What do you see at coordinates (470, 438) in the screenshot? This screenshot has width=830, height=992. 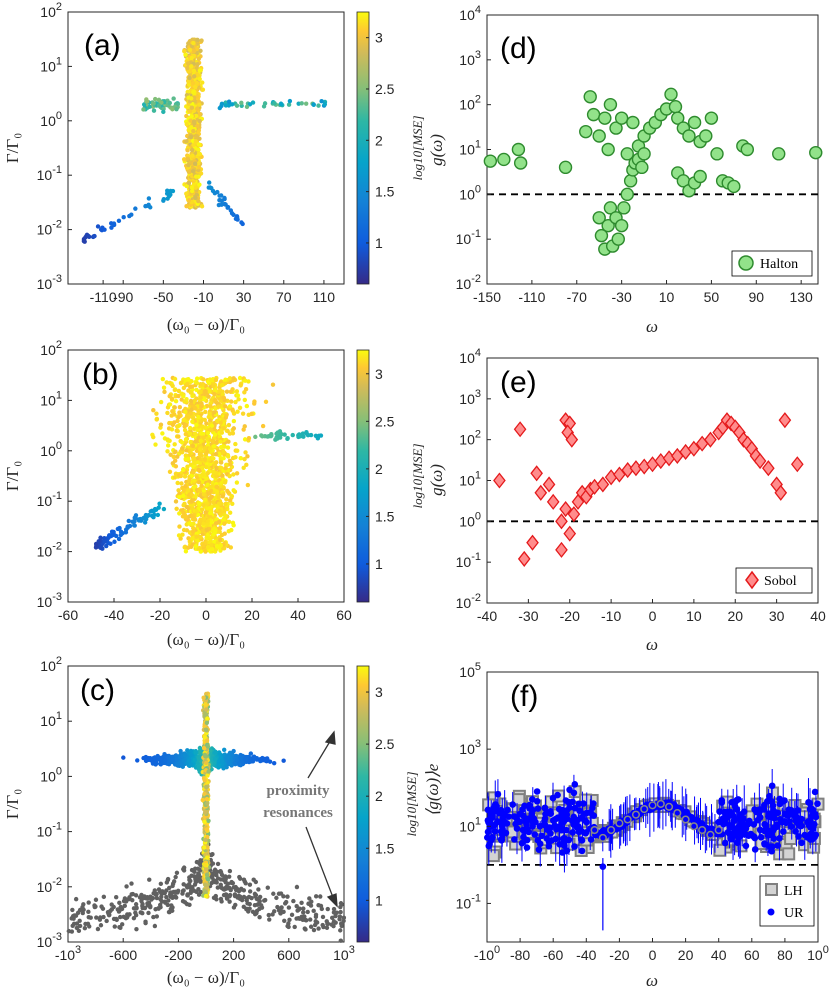 I see `panel-e-ytick-label: 10²` at bounding box center [470, 438].